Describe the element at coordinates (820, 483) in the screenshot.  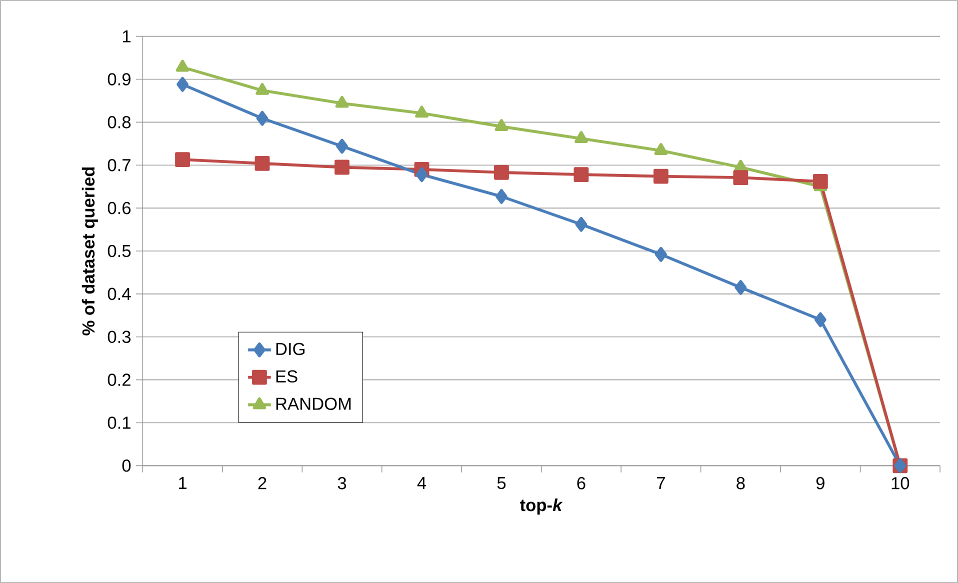
I see `x-tick-label: 9` at that location.